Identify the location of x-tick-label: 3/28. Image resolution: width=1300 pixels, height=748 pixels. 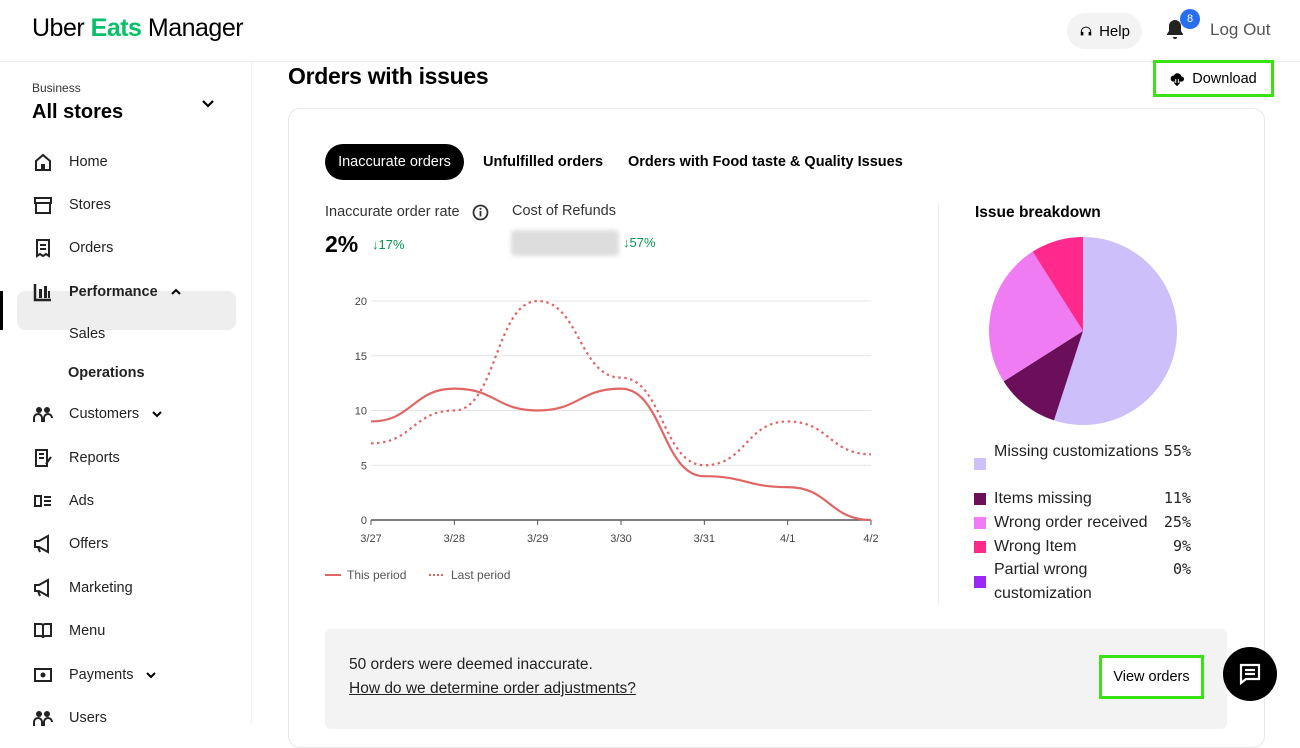
(454, 539).